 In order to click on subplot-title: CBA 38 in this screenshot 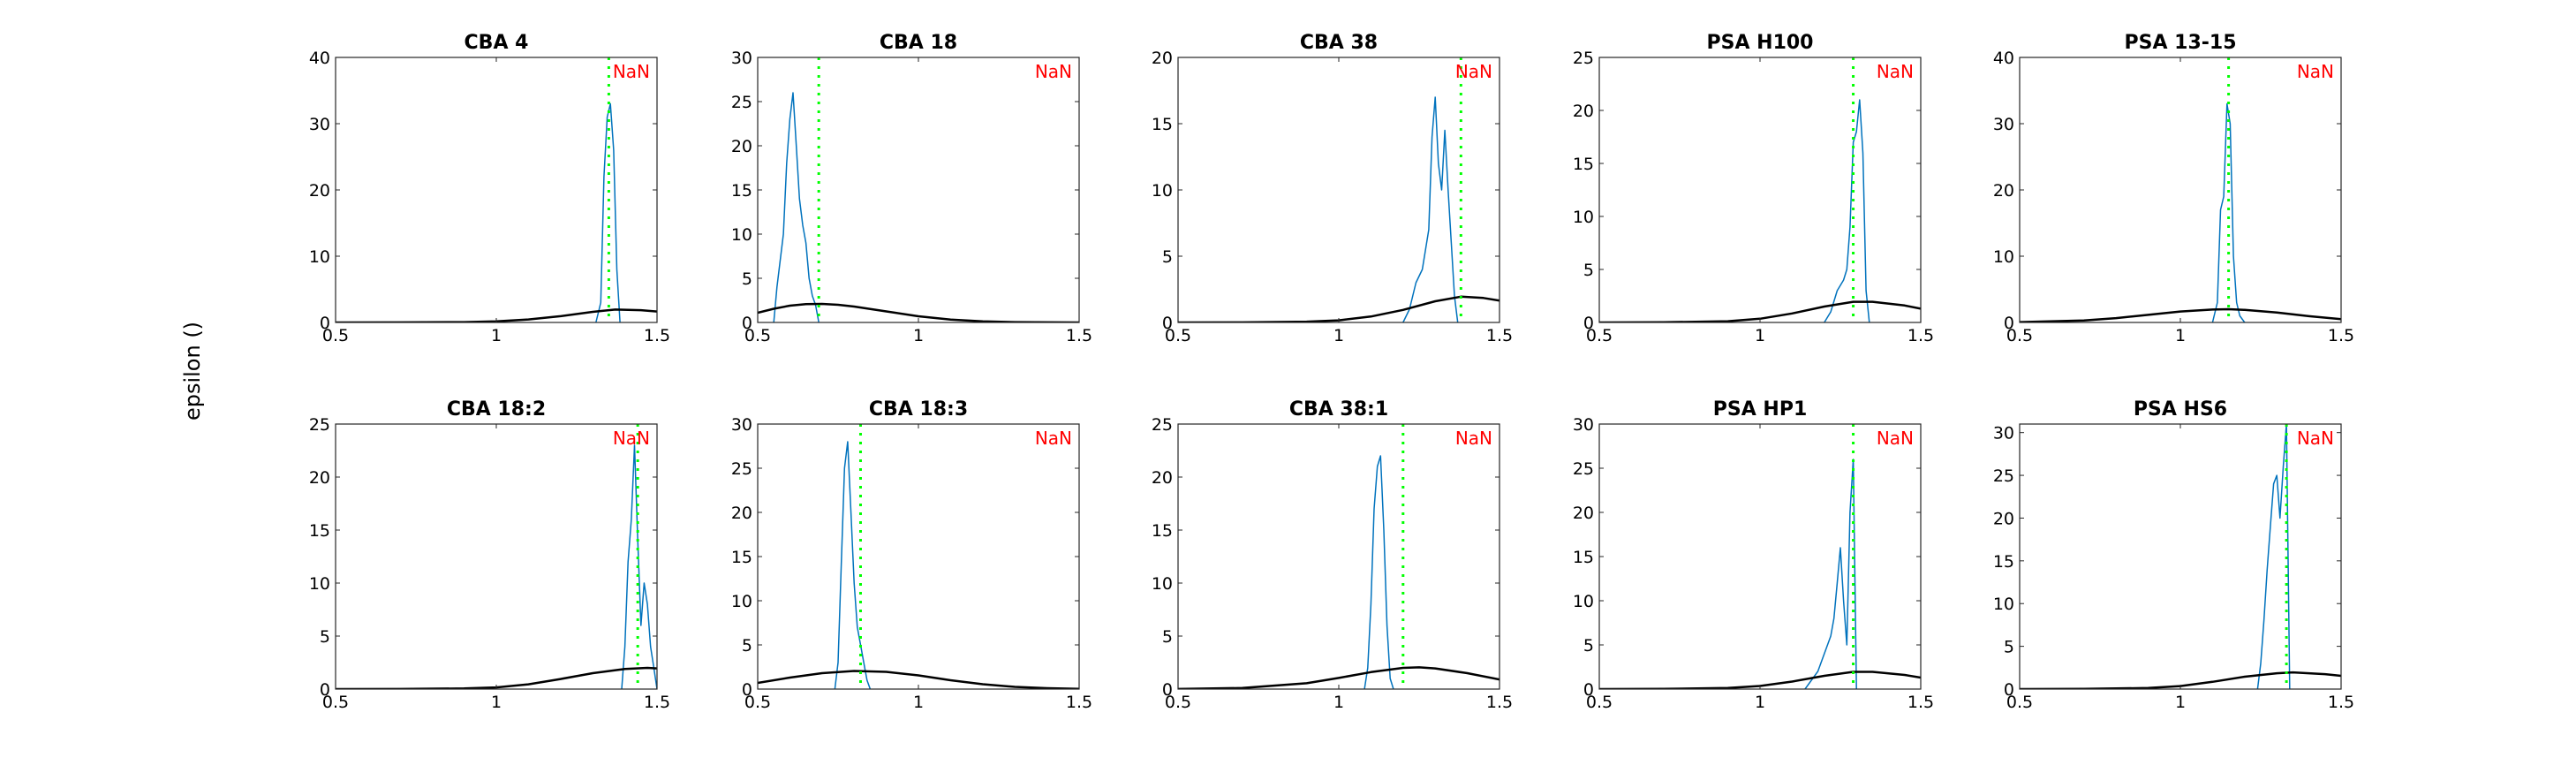, I will do `click(1339, 43)`.